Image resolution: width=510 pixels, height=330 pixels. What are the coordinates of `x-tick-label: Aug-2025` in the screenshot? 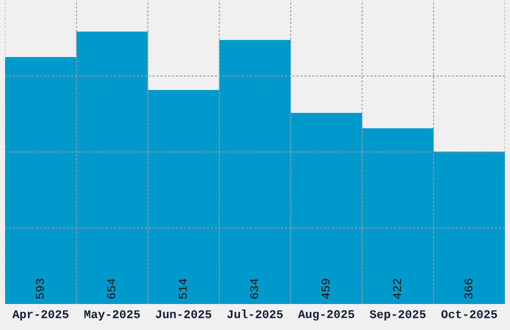 It's located at (326, 315).